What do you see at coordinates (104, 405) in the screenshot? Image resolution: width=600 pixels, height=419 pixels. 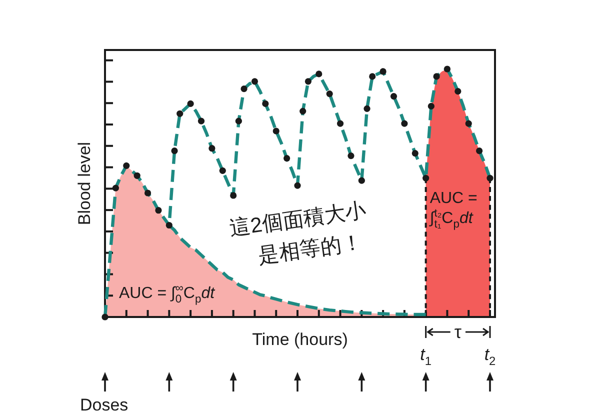 I see `legend-label: Doses` at bounding box center [104, 405].